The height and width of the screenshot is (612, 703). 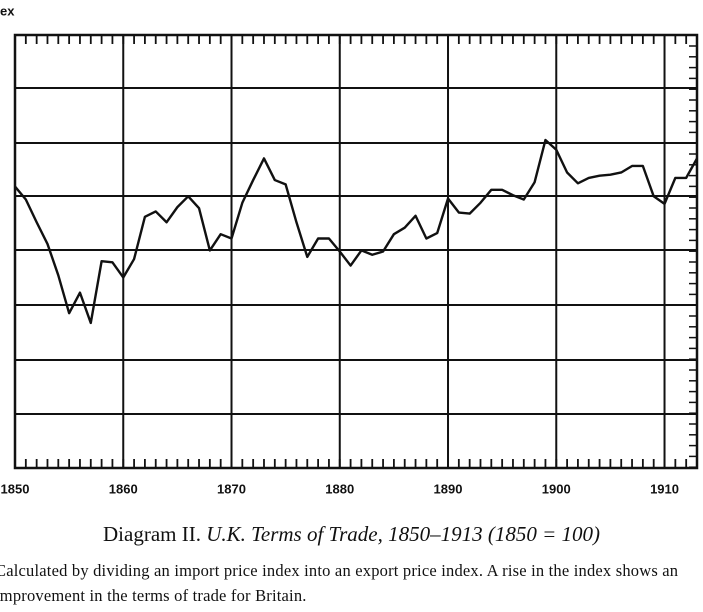 I want to click on x-tick-label: 1910, so click(x=664, y=488).